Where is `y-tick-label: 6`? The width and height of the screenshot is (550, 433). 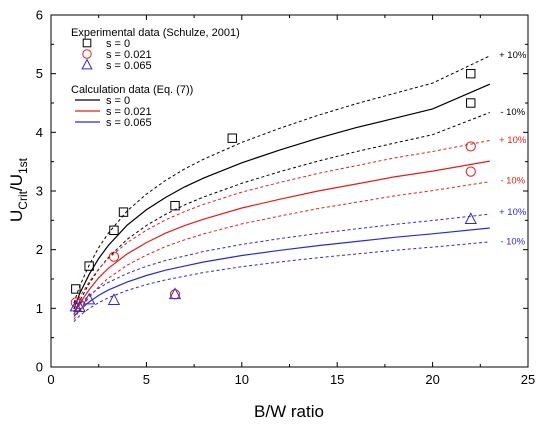
y-tick-label: 6 is located at coordinates (39, 15).